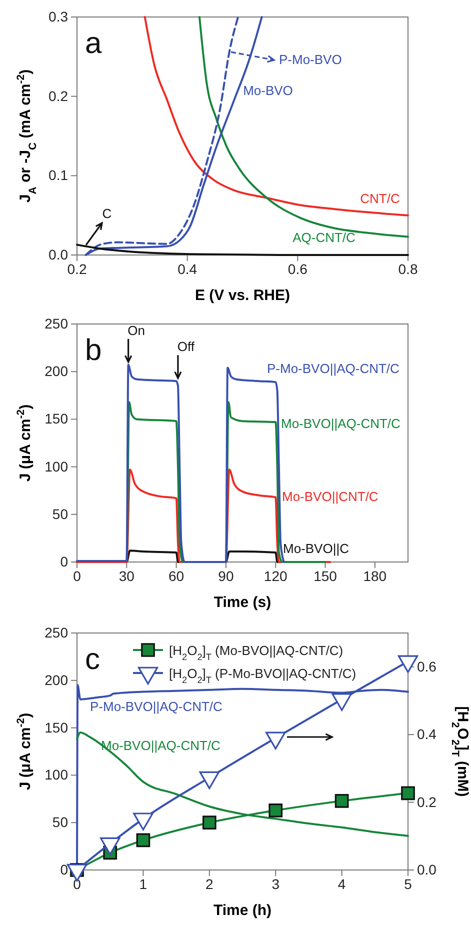 The height and width of the screenshot is (926, 471). I want to click on x-tick-label: 4, so click(342, 884).